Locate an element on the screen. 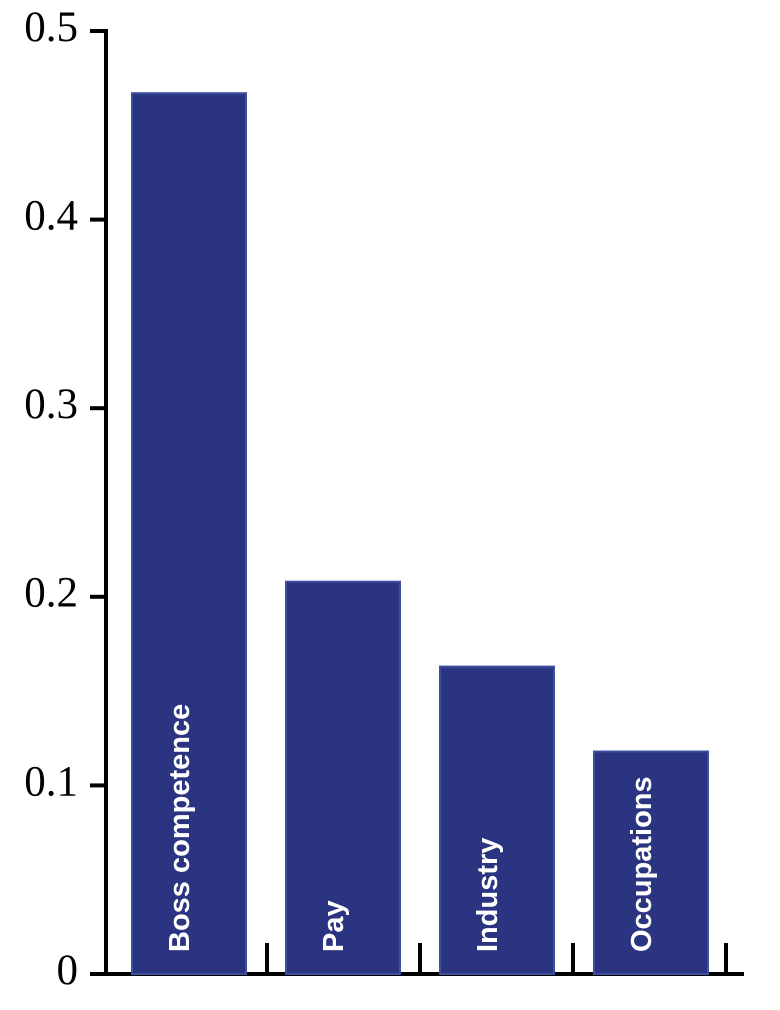 This screenshot has height=1010, width=780. bar-group-0: Boss competence is located at coordinates (189, 533).